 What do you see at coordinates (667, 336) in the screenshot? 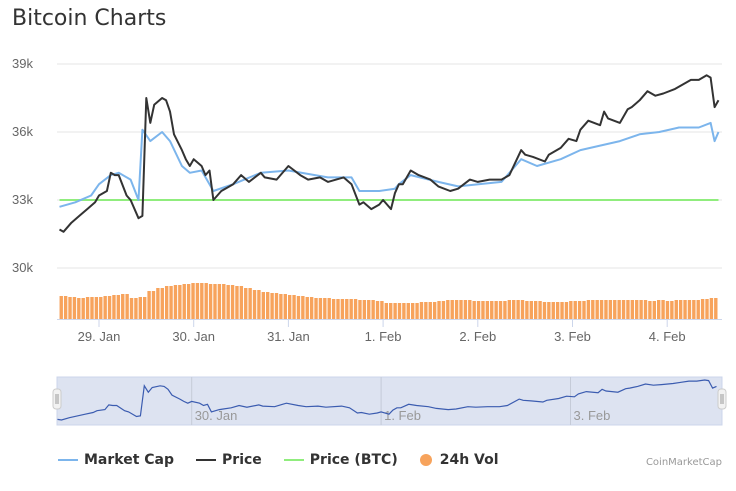
I see `x-tick-label: 4. Feb` at bounding box center [667, 336].